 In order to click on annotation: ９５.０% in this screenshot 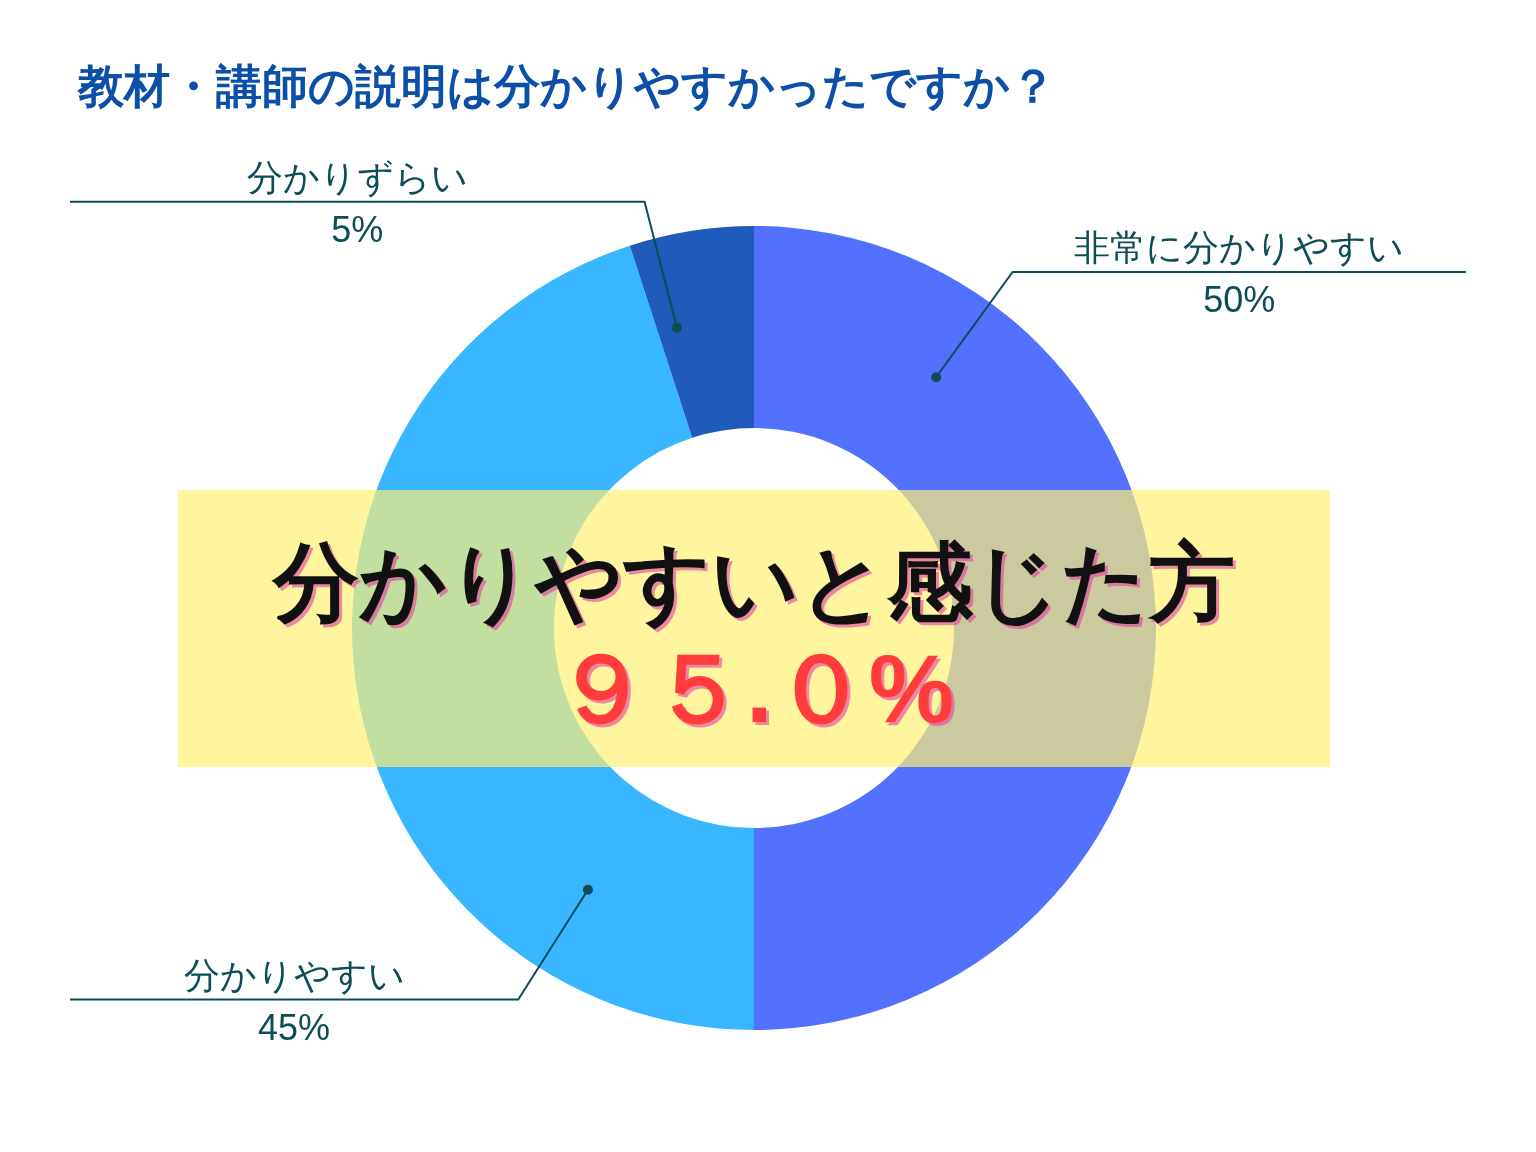, I will do `click(754, 688)`.